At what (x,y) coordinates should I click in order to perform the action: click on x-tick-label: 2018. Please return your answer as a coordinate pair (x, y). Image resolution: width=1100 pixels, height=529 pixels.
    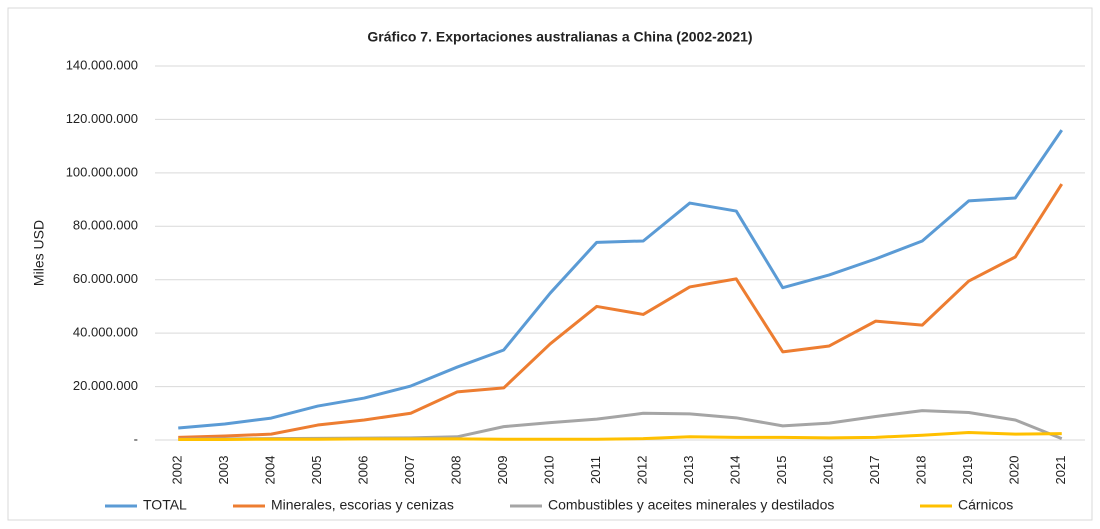
    Looking at the image, I should click on (921, 470).